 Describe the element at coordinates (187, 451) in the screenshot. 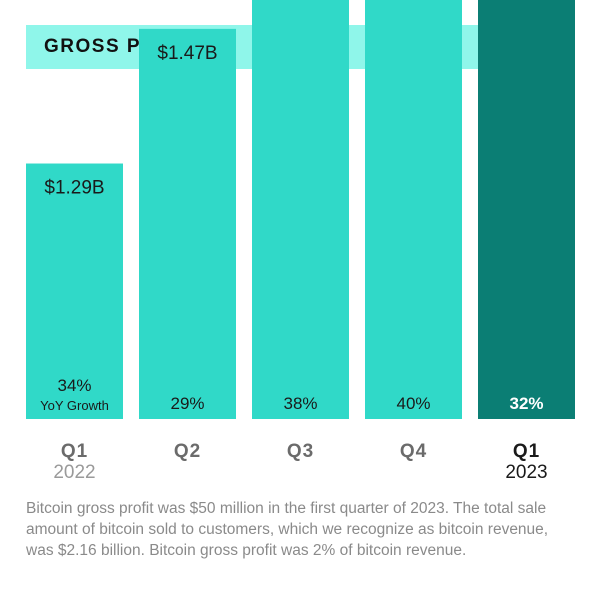

I see `x-tick-label: Q2` at that location.